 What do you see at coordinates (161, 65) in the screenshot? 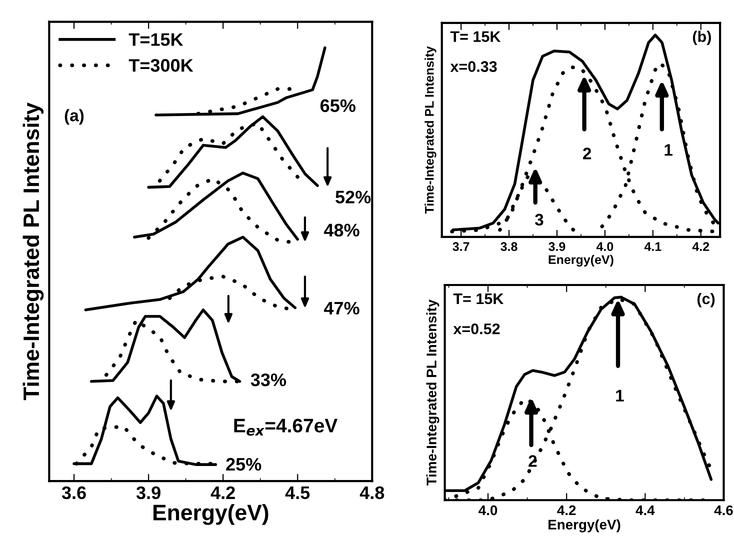
I see `legend-label: T=300K` at bounding box center [161, 65].